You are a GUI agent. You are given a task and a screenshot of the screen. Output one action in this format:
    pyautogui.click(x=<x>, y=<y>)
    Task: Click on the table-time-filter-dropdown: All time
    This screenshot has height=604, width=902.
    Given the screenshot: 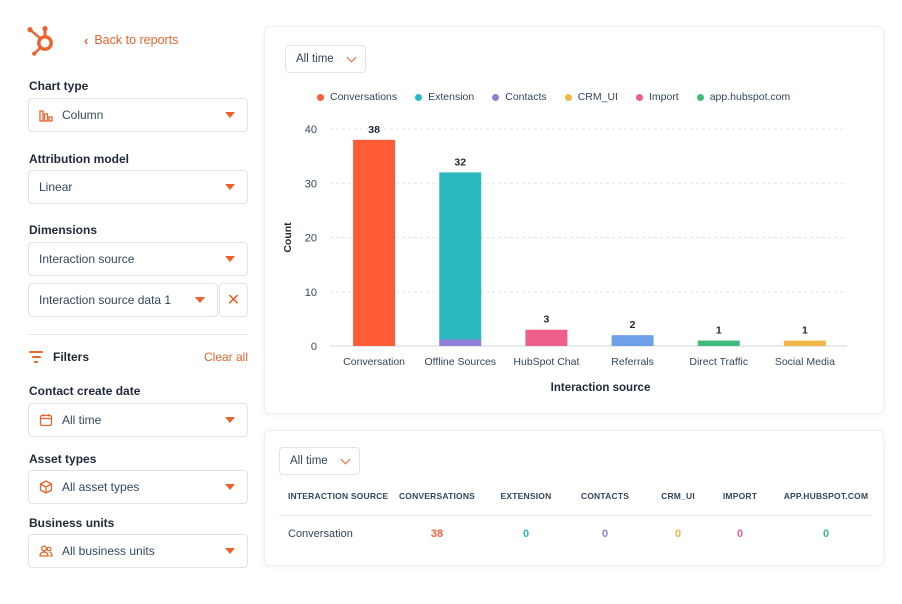 What is the action you would take?
    pyautogui.click(x=319, y=461)
    